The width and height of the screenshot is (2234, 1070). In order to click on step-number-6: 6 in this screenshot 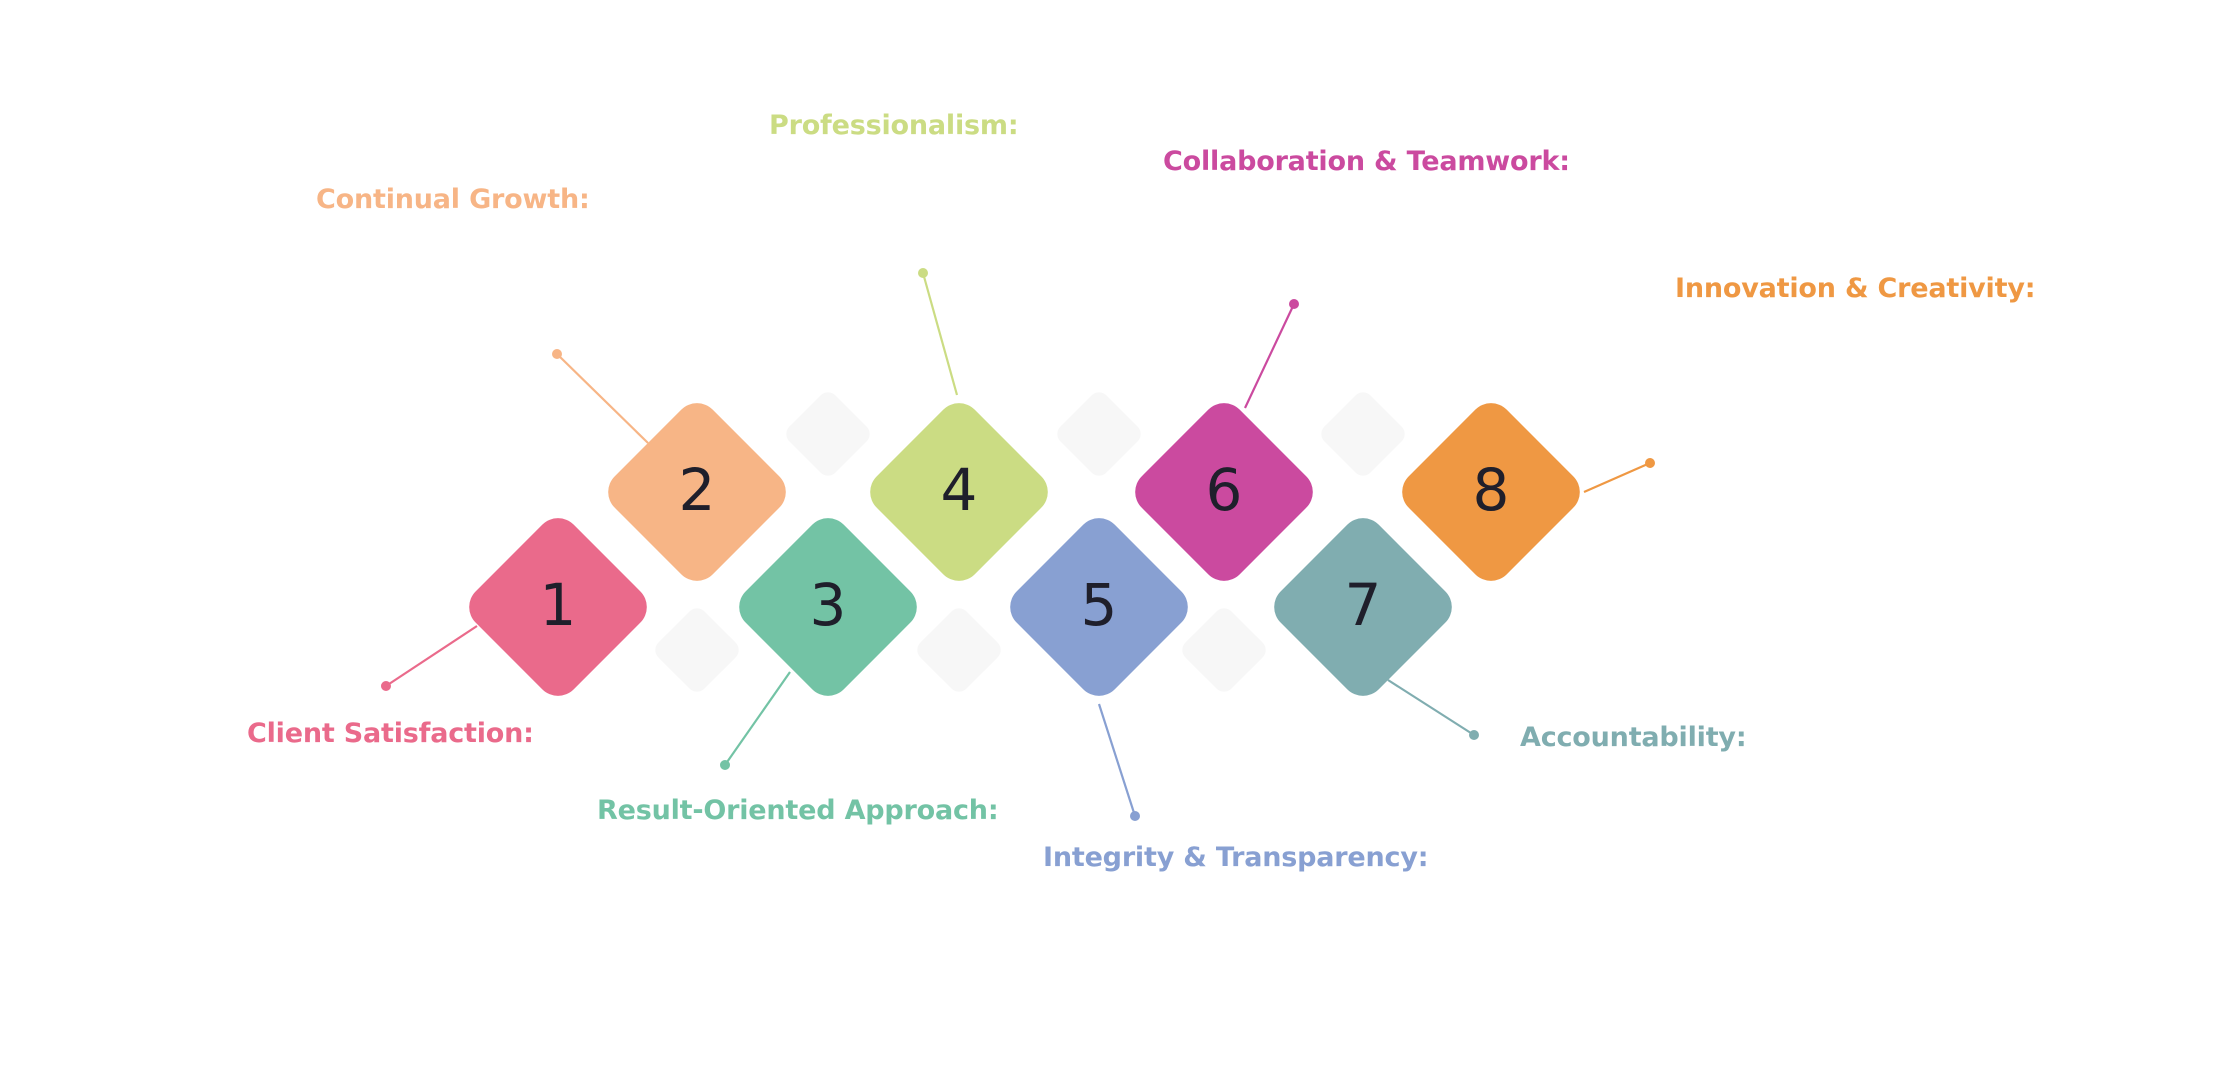, I will do `click(1224, 490)`.